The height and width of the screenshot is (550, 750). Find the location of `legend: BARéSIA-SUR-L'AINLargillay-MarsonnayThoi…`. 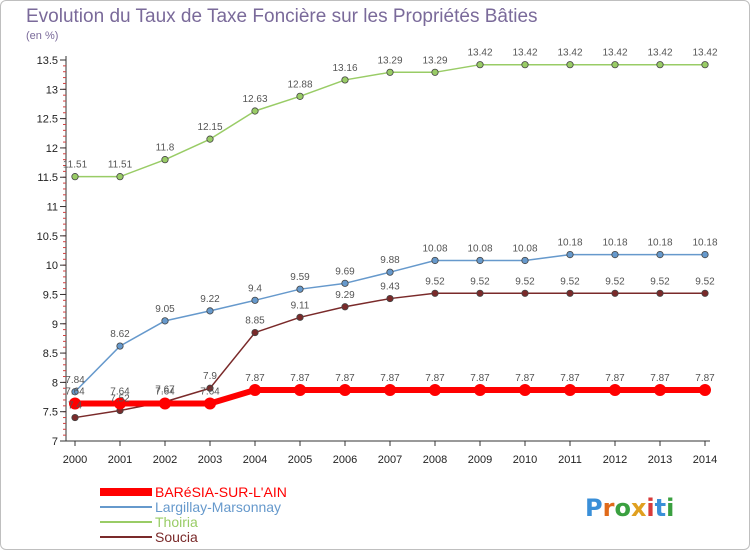

legend: BARéSIA-SUR-L'AINLargillay-MarsonnayThoi… is located at coordinates (193, 514).